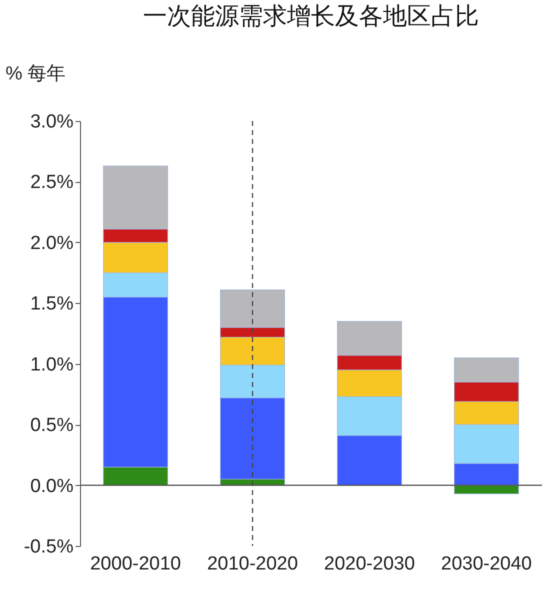 This screenshot has width=557, height=612. What do you see at coordinates (52, 365) in the screenshot?
I see `y-tick-label: 1.0%` at bounding box center [52, 365].